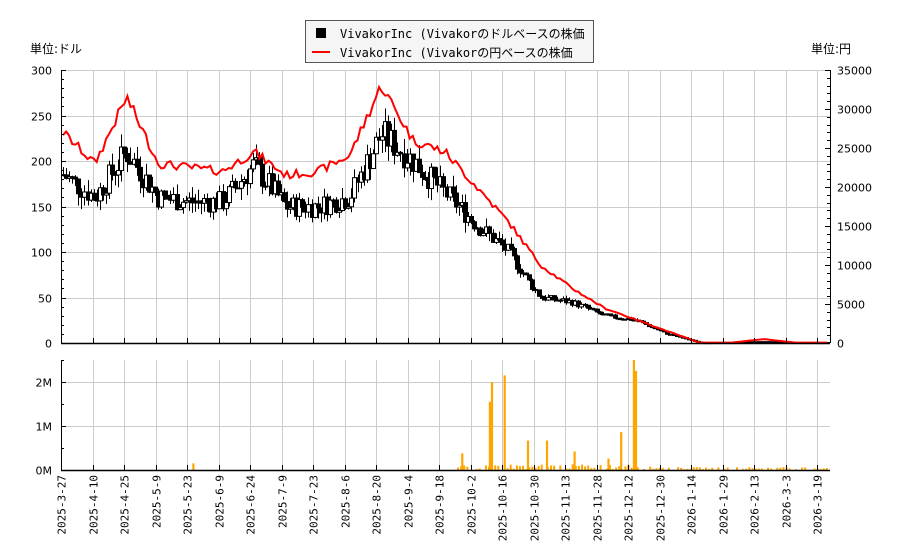 The width and height of the screenshot is (900, 550). I want to click on x-tick-label: 2025-9-18, so click(440, 505).